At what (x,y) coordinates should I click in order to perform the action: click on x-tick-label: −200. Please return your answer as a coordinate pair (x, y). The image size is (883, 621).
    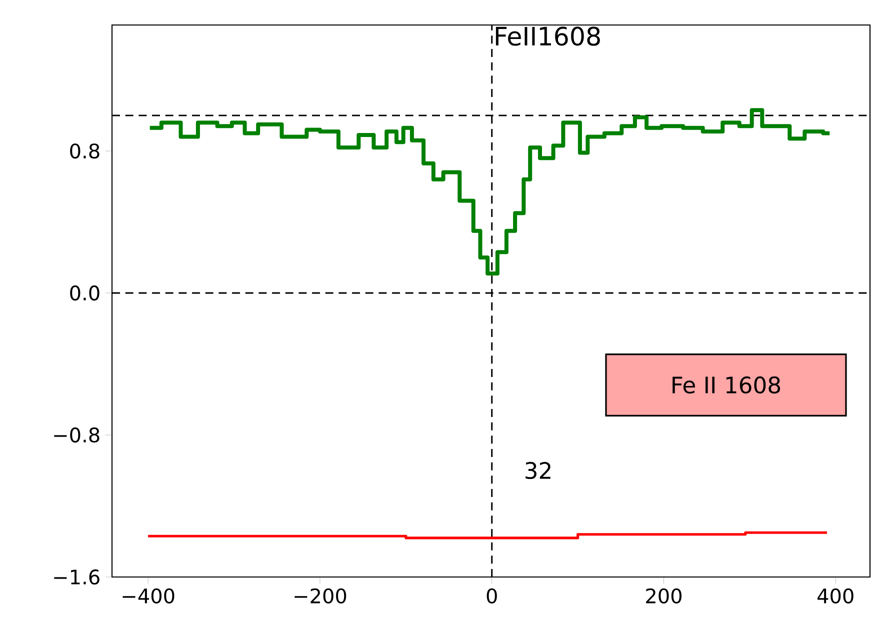
    Looking at the image, I should click on (320, 596).